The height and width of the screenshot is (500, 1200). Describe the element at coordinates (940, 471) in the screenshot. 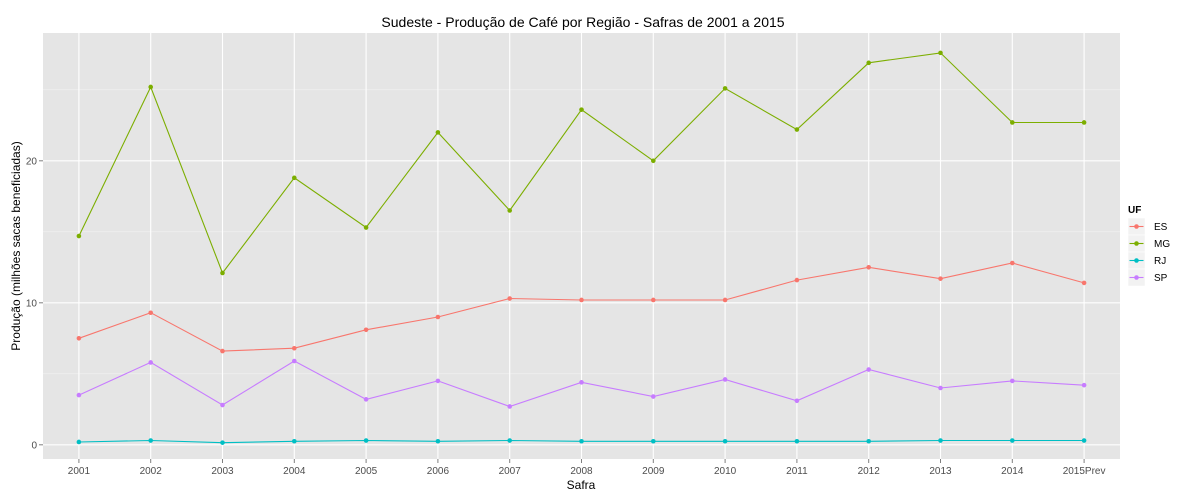

I see `x-tick-label: 2013` at that location.